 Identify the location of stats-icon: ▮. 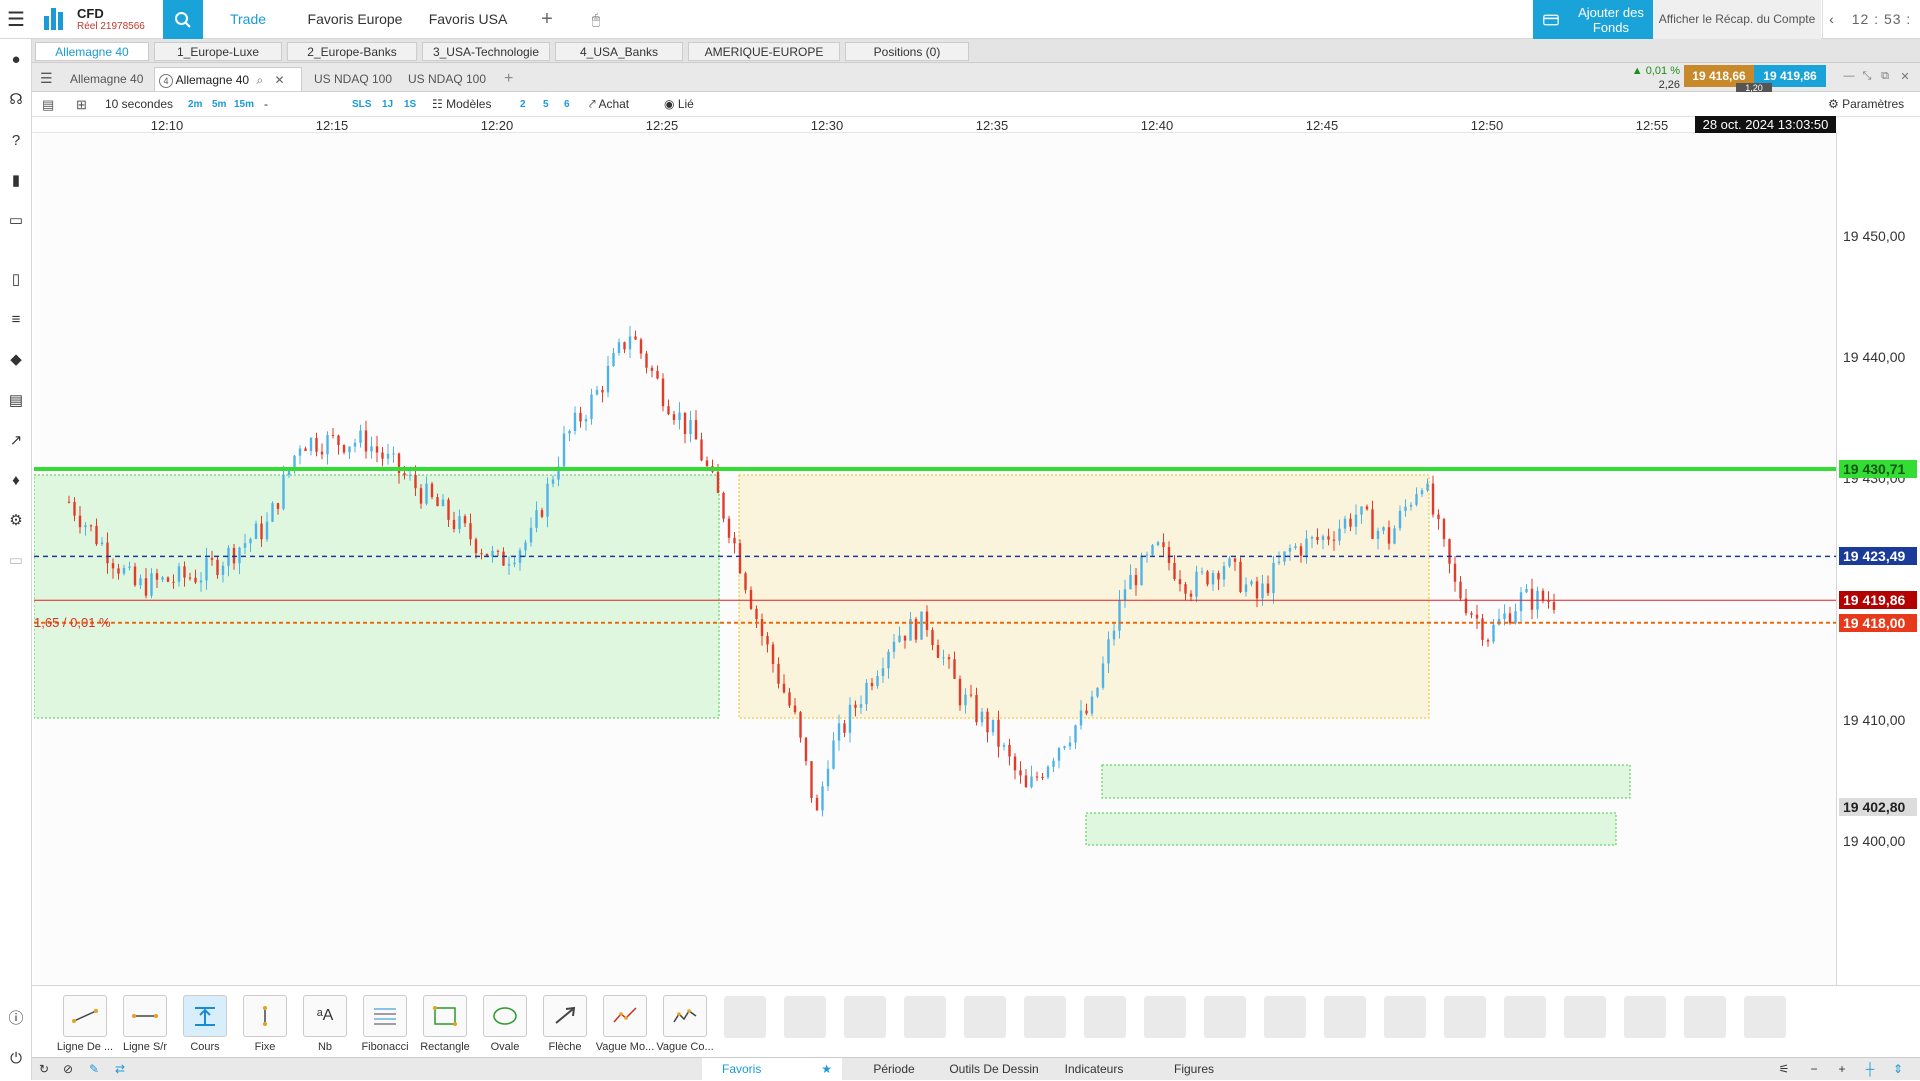
(16, 180).